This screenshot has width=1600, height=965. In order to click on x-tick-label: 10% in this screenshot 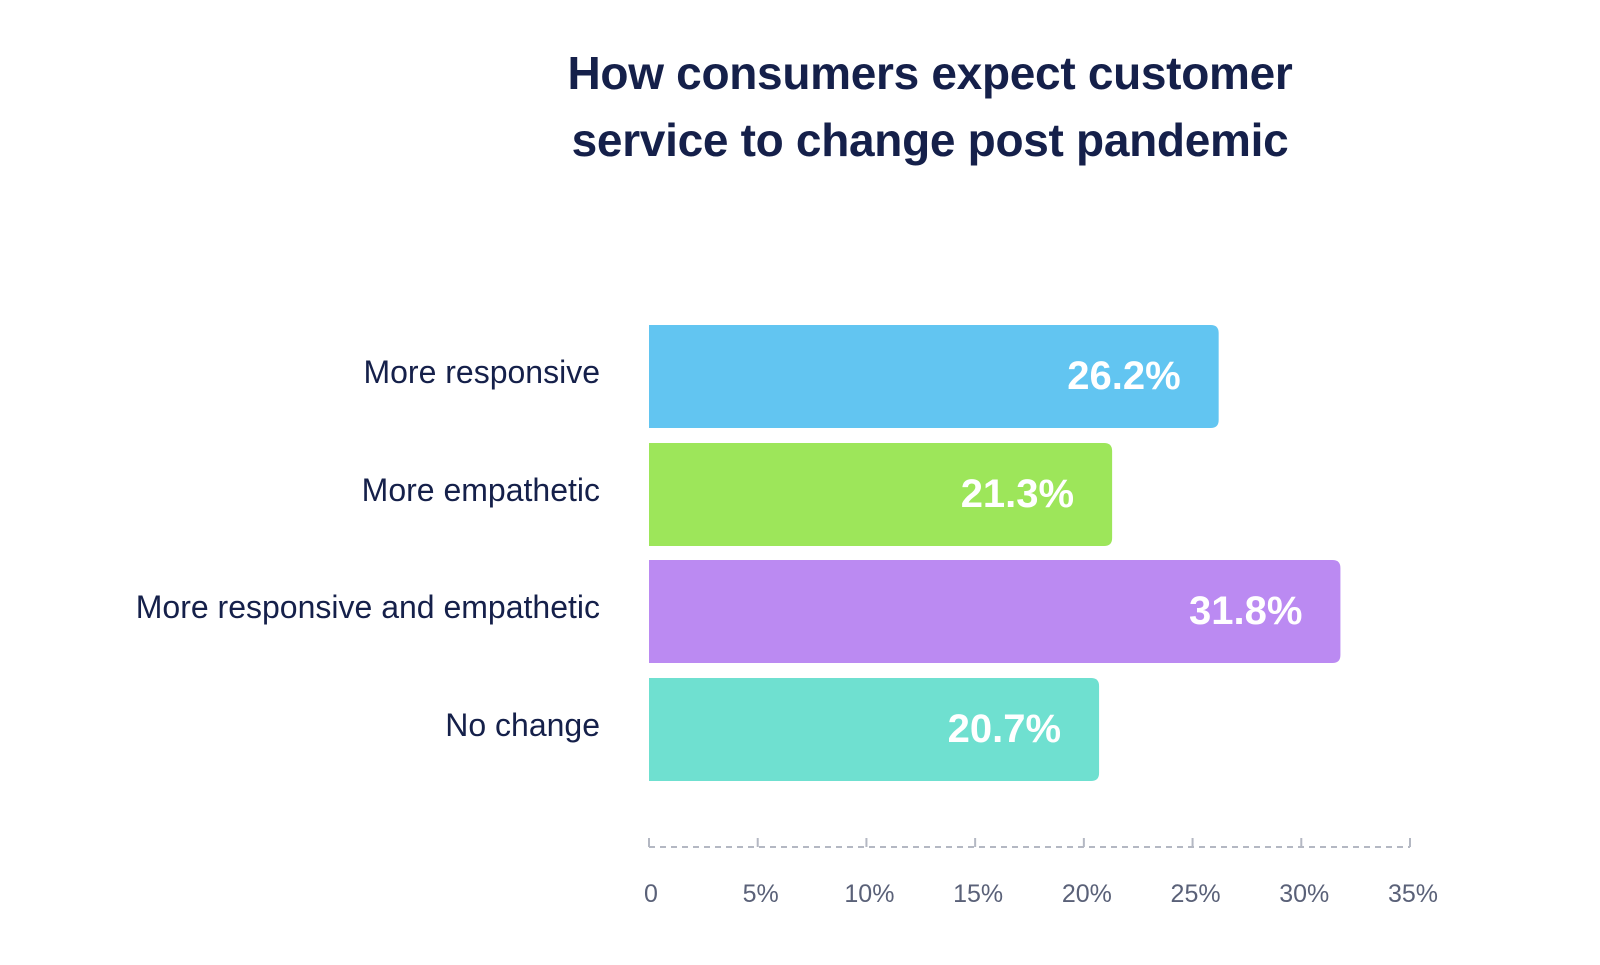, I will do `click(869, 894)`.